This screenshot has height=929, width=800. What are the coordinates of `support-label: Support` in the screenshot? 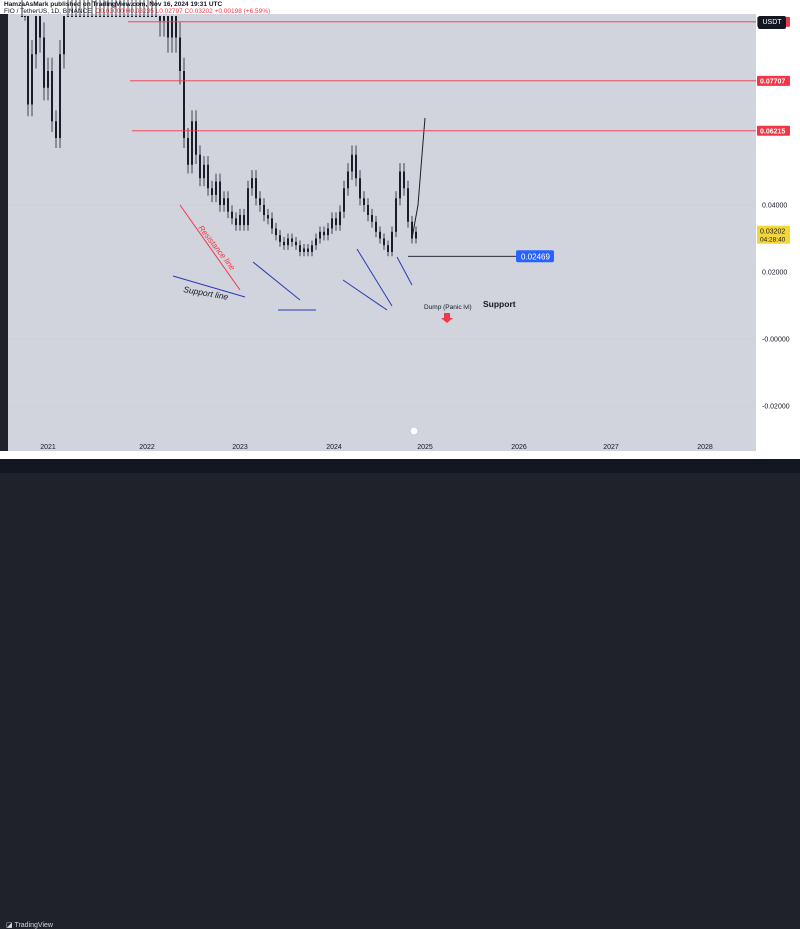 It's located at (499, 304).